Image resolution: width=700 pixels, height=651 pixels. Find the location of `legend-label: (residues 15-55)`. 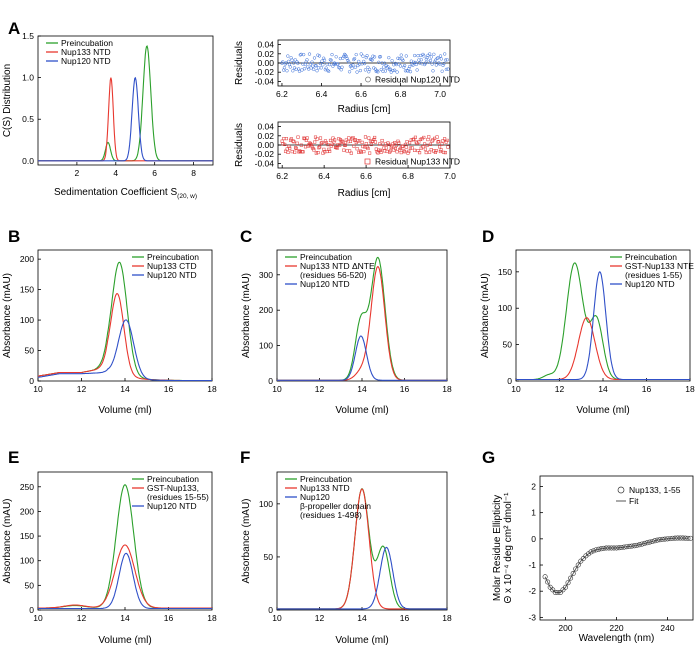

legend-label: (residues 15-55) is located at coordinates (178, 497).